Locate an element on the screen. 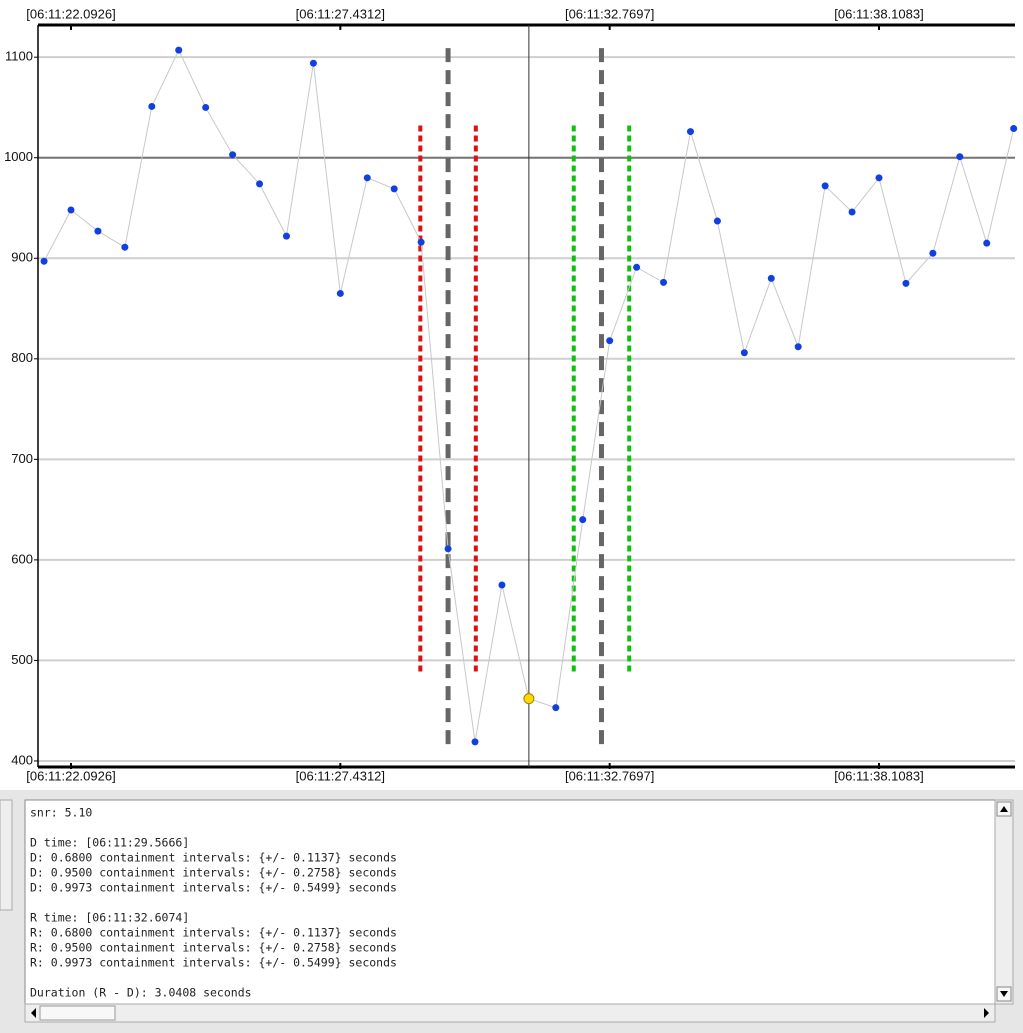  y-tick-label: 800 is located at coordinates (22, 357).